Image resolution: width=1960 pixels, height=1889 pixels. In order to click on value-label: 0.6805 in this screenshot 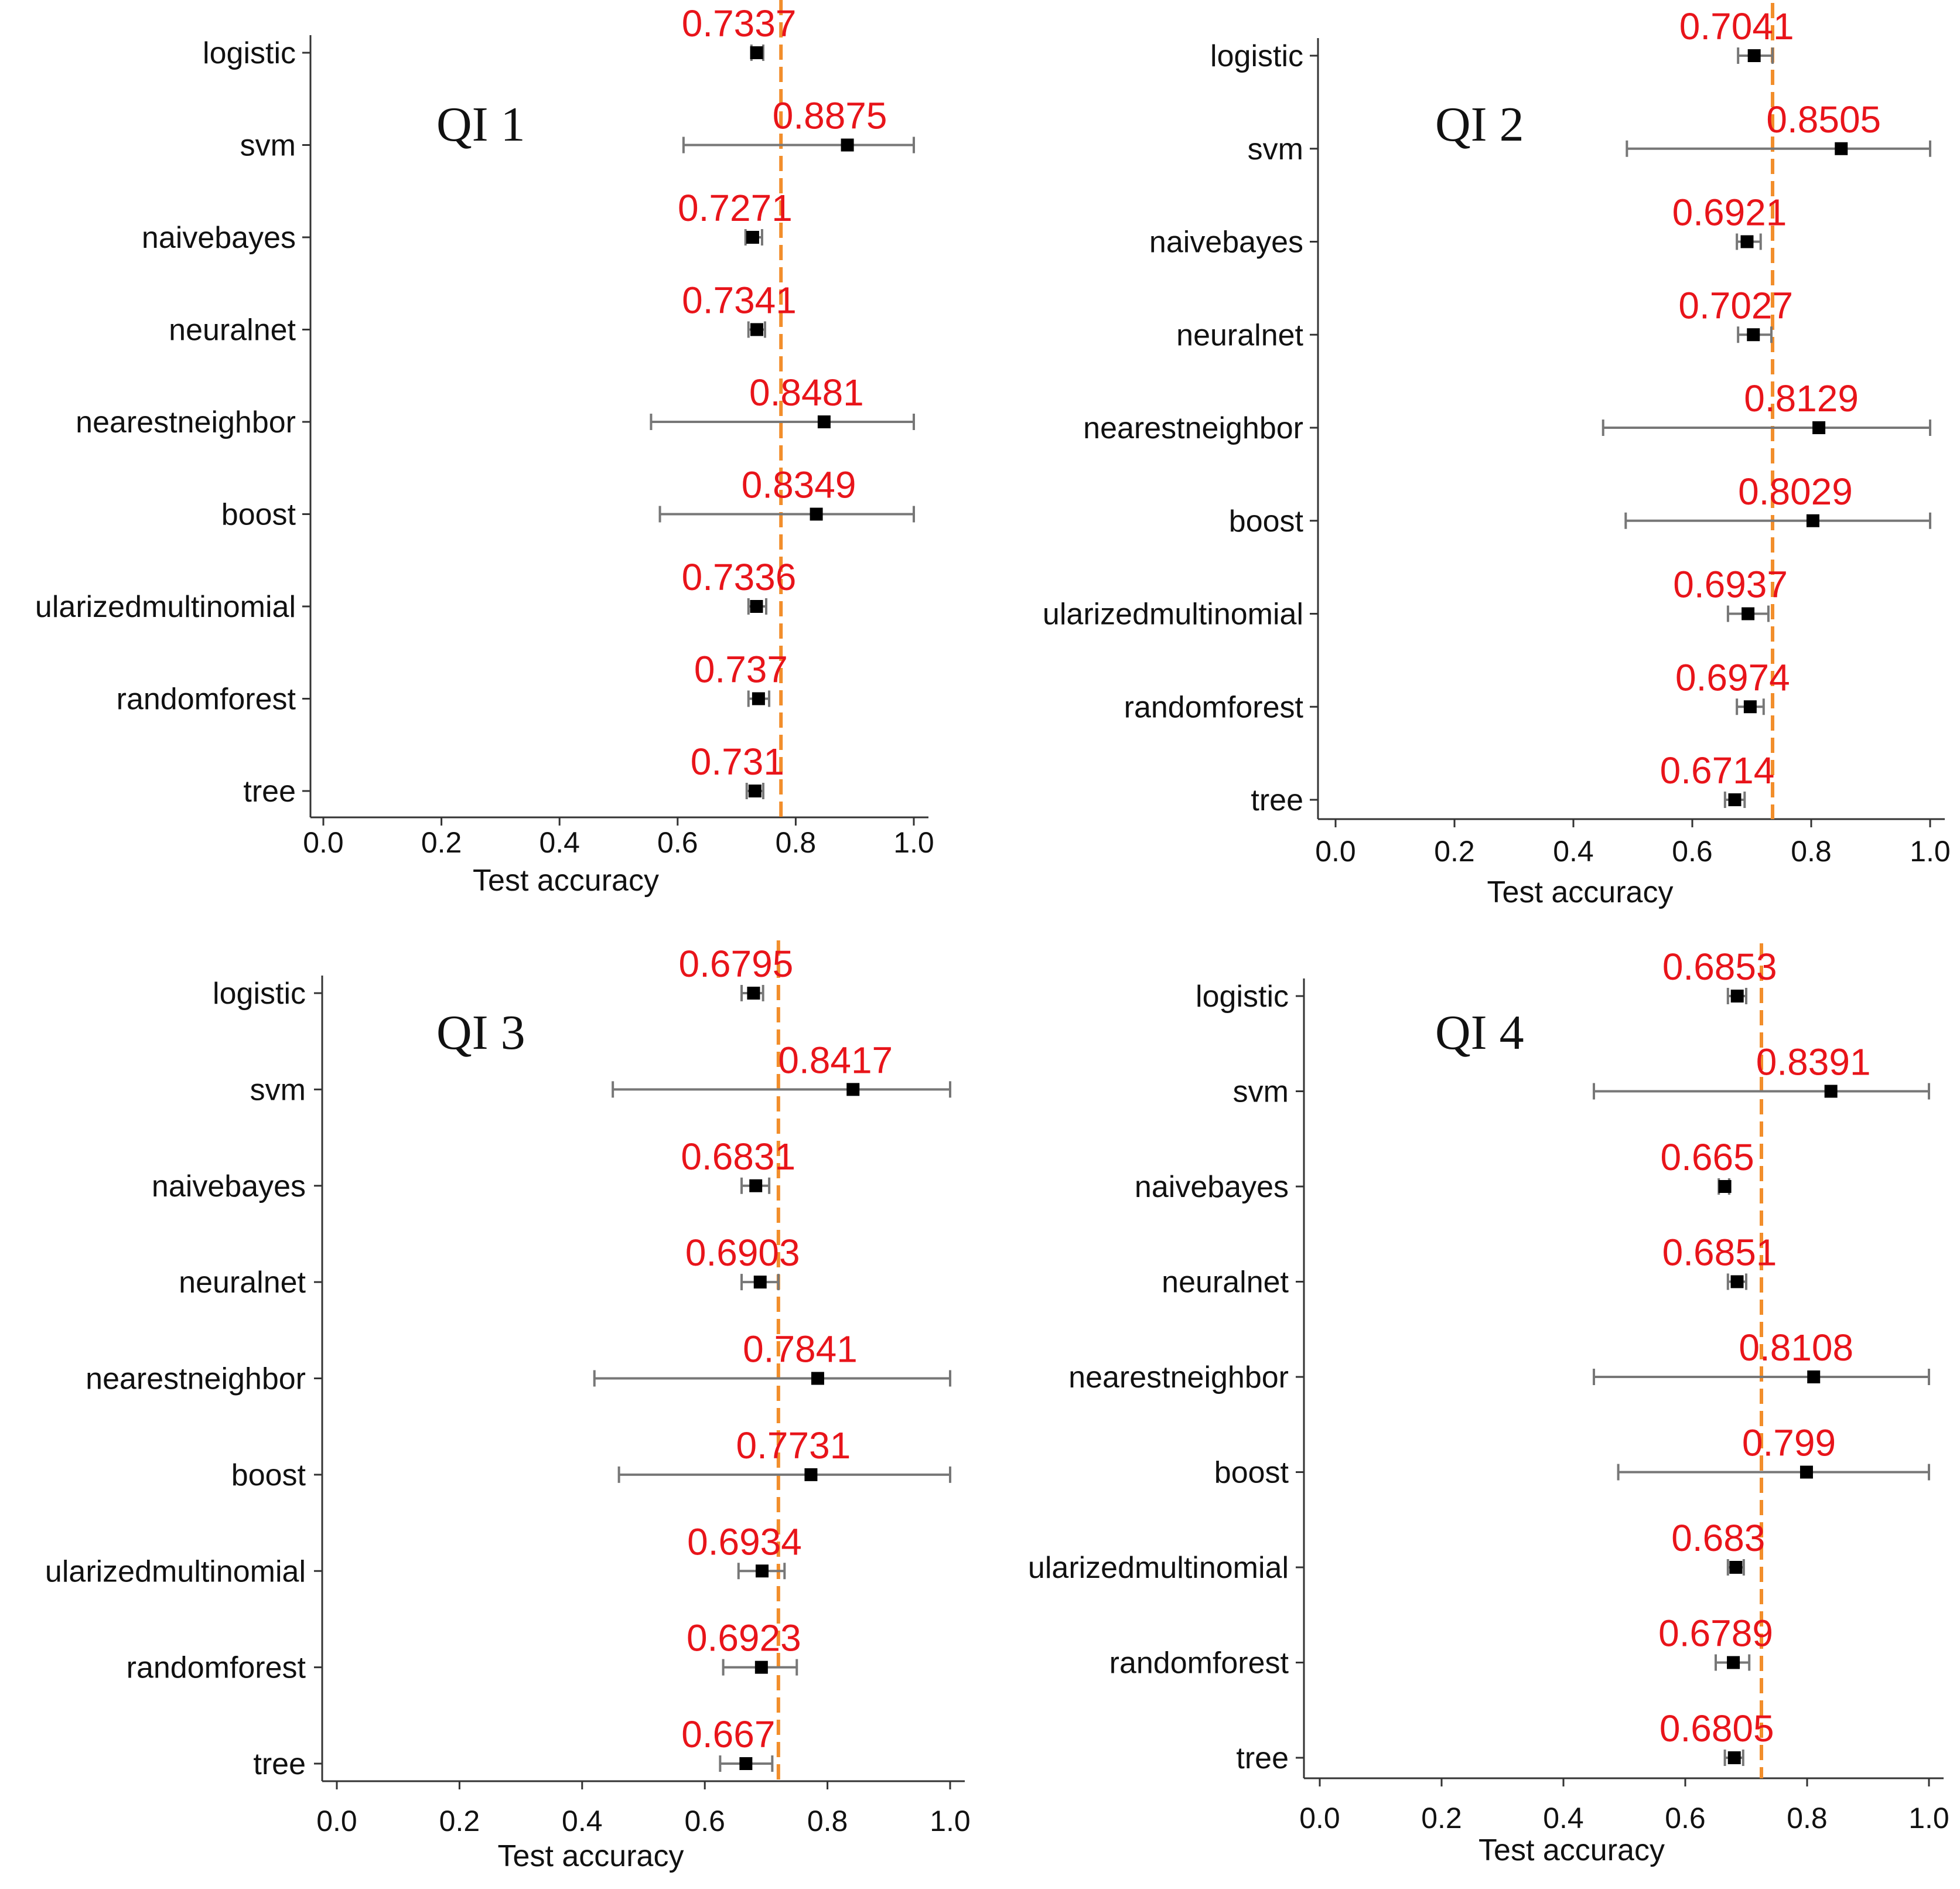, I will do `click(1716, 1728)`.